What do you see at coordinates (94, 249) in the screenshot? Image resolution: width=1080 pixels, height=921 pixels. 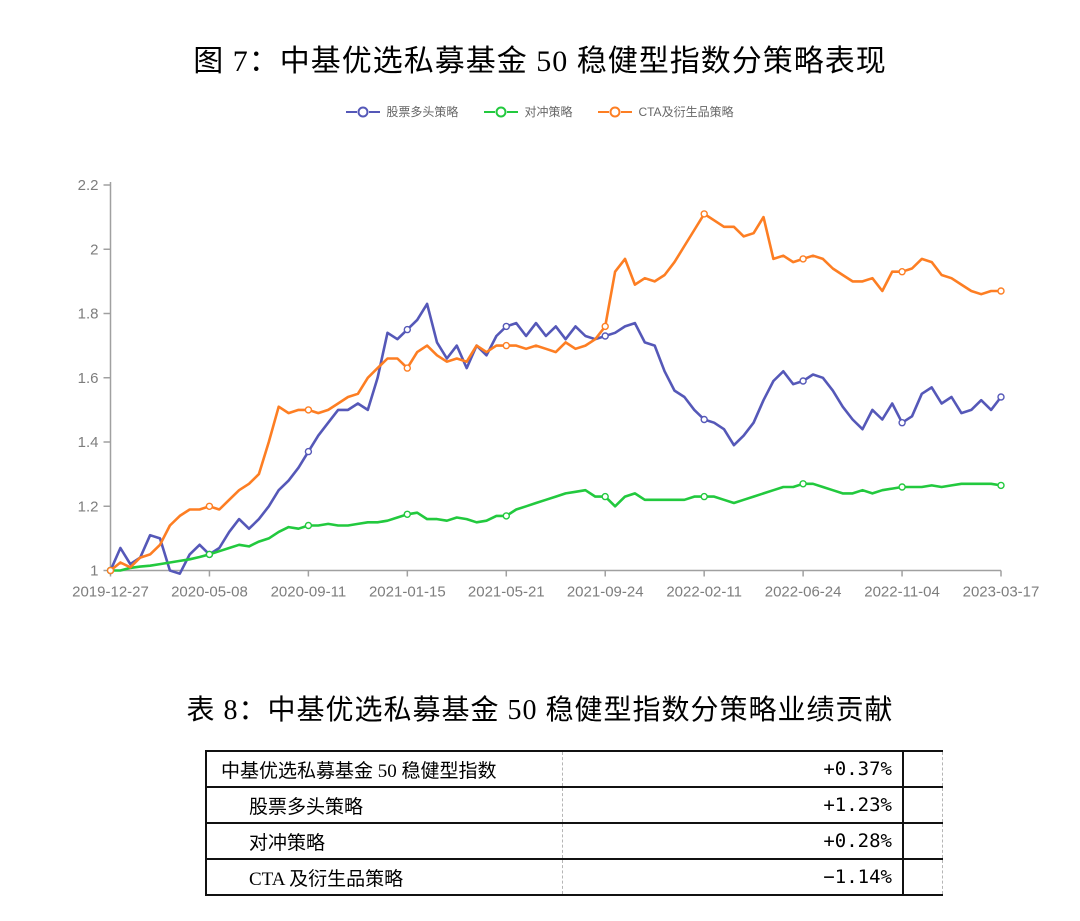 I see `y-tick-label: 2` at bounding box center [94, 249].